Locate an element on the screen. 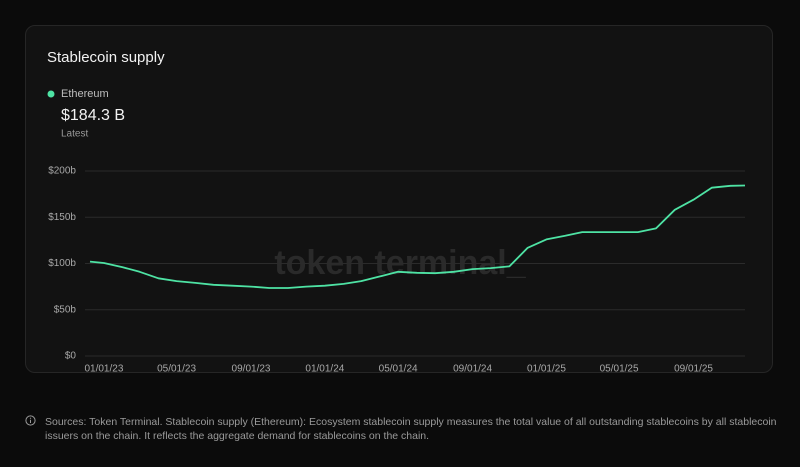 This screenshot has height=467, width=800. chart-title: Stablecoin supply is located at coordinates (106, 57).